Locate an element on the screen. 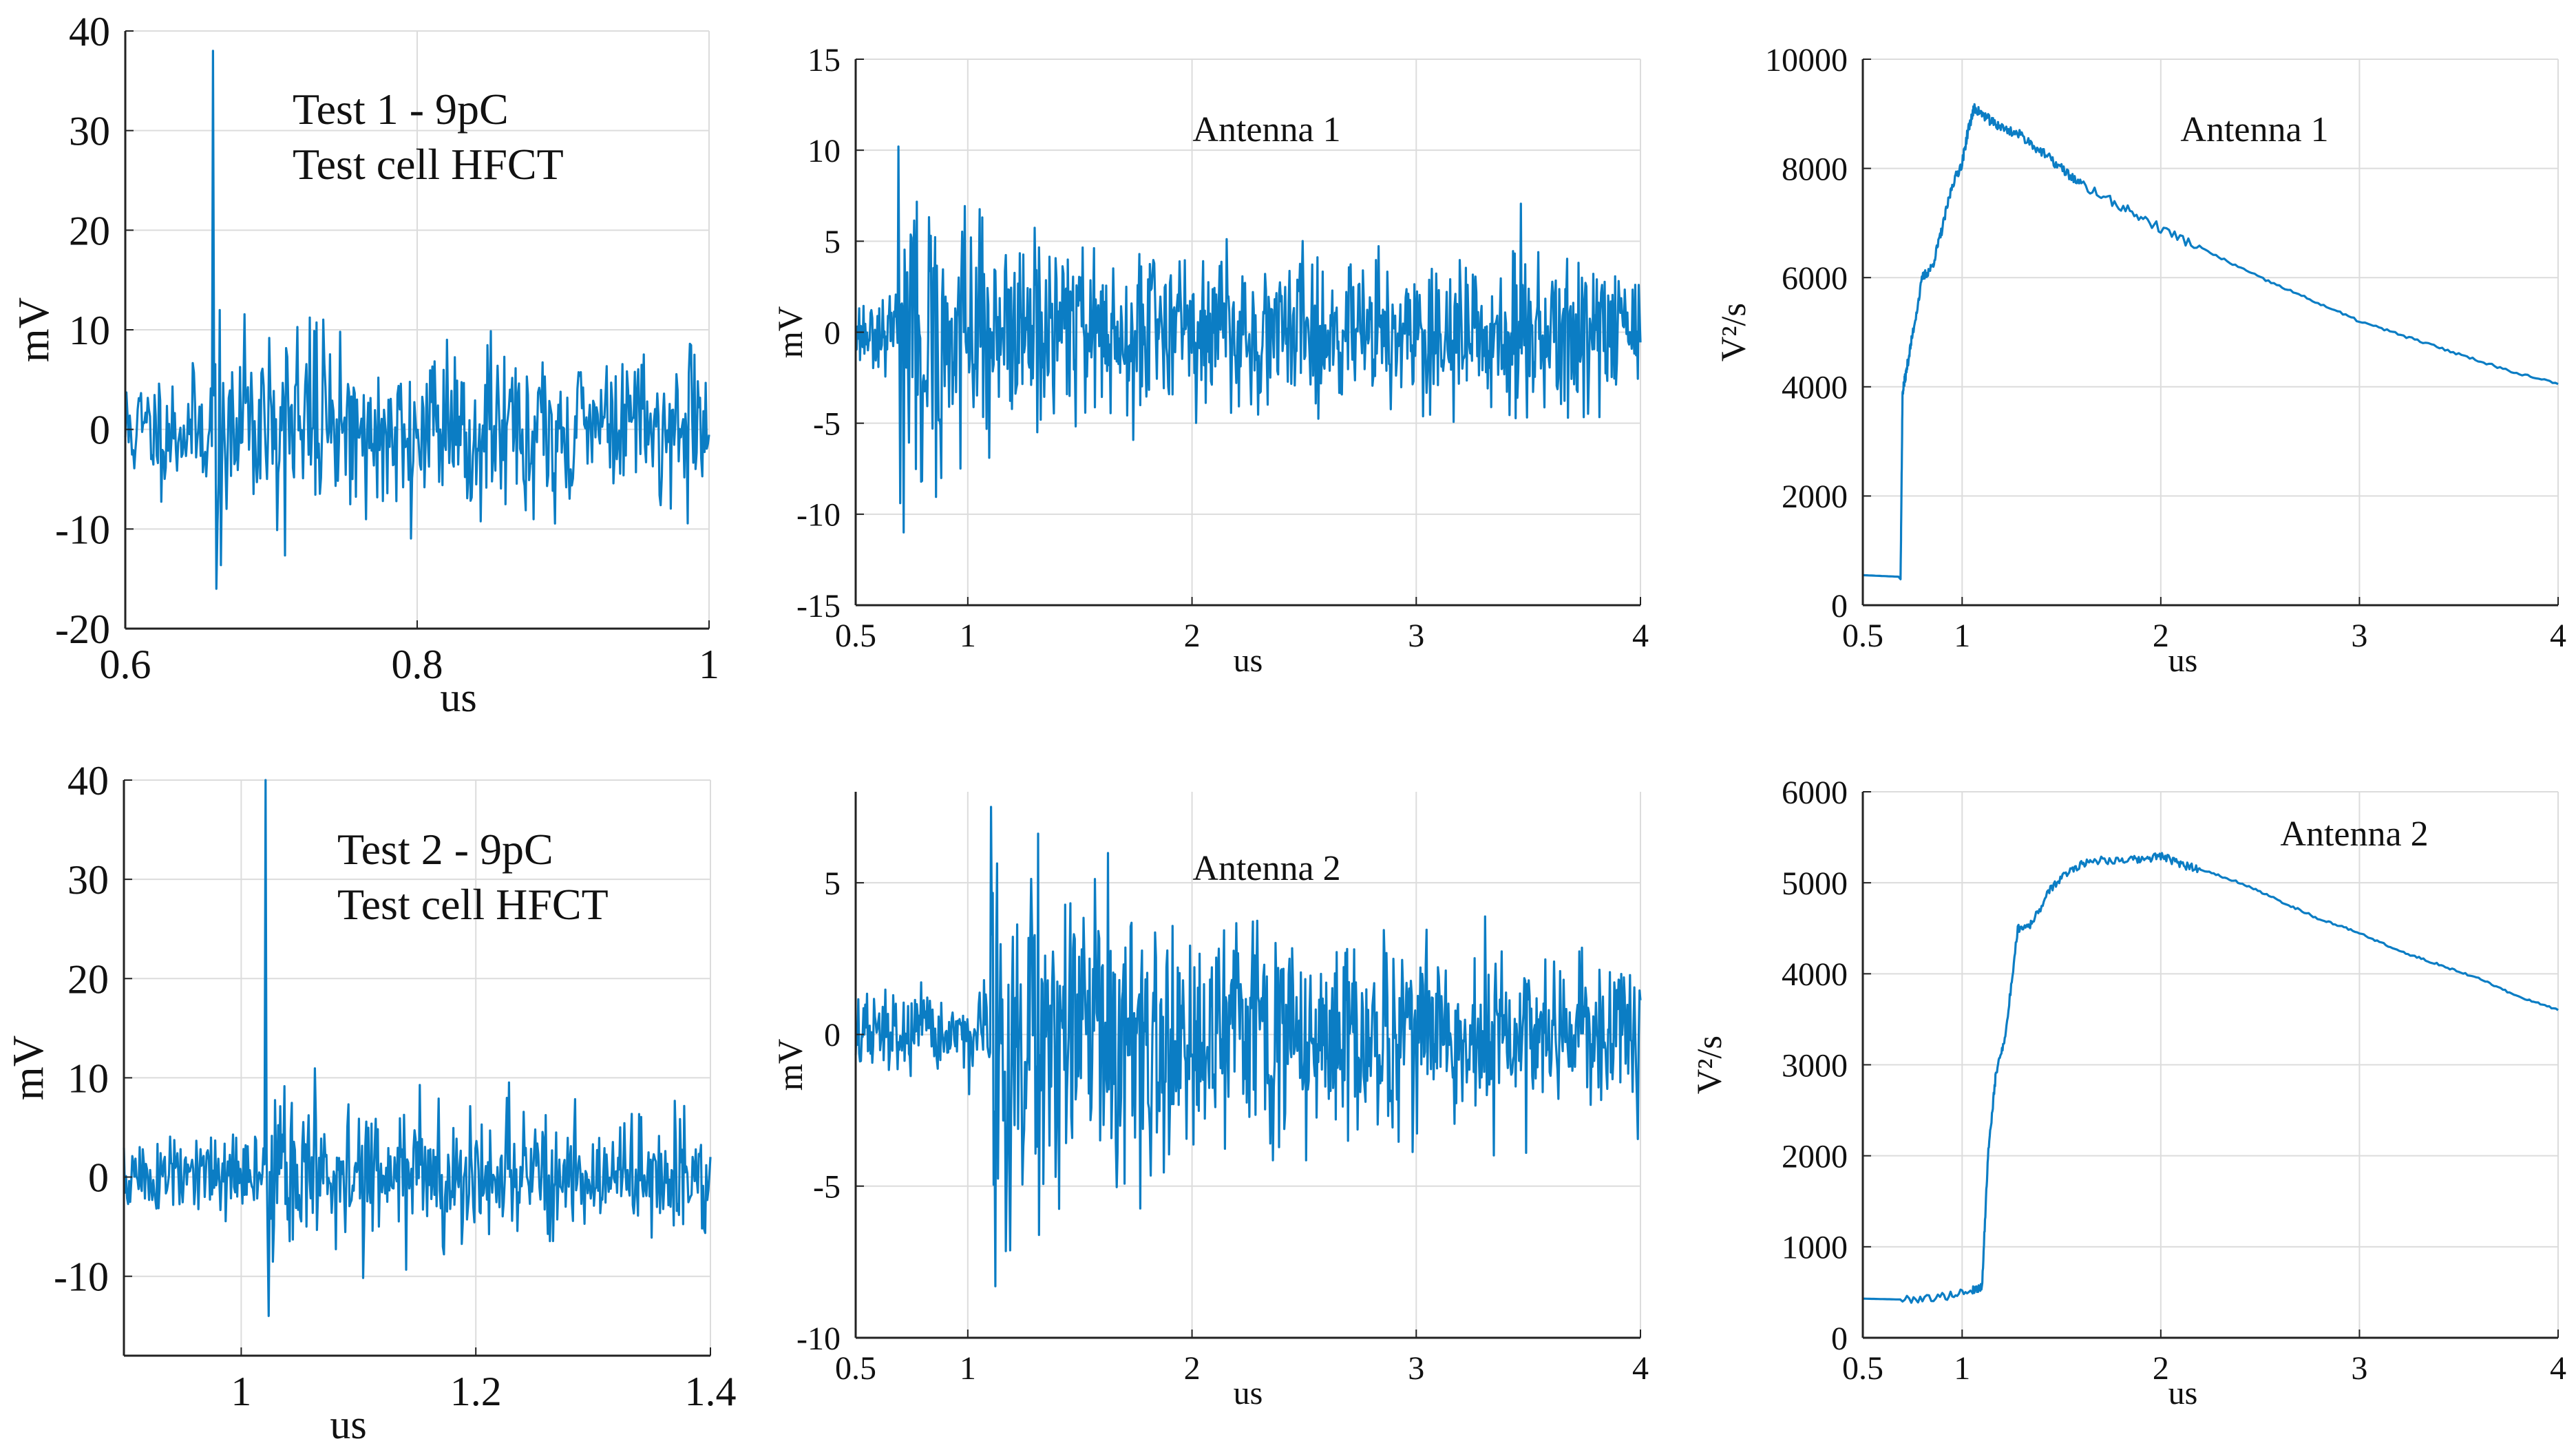  x-tick-label: 0.8 is located at coordinates (418, 664).